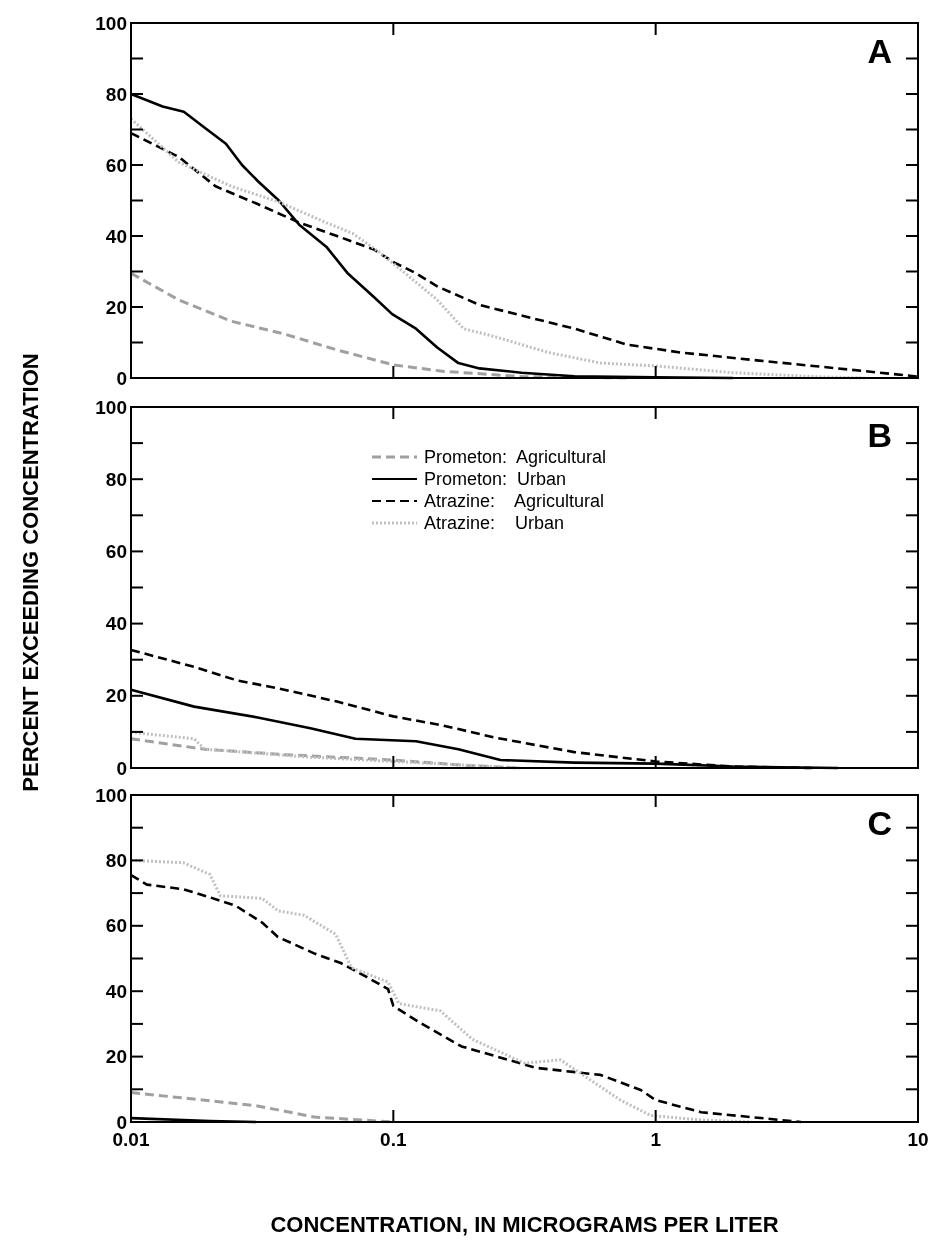 The height and width of the screenshot is (1258, 931). Describe the element at coordinates (524, 1224) in the screenshot. I see `x-axis-title: CONCENTRATION, IN MICROGRAMS PER LITER` at that location.